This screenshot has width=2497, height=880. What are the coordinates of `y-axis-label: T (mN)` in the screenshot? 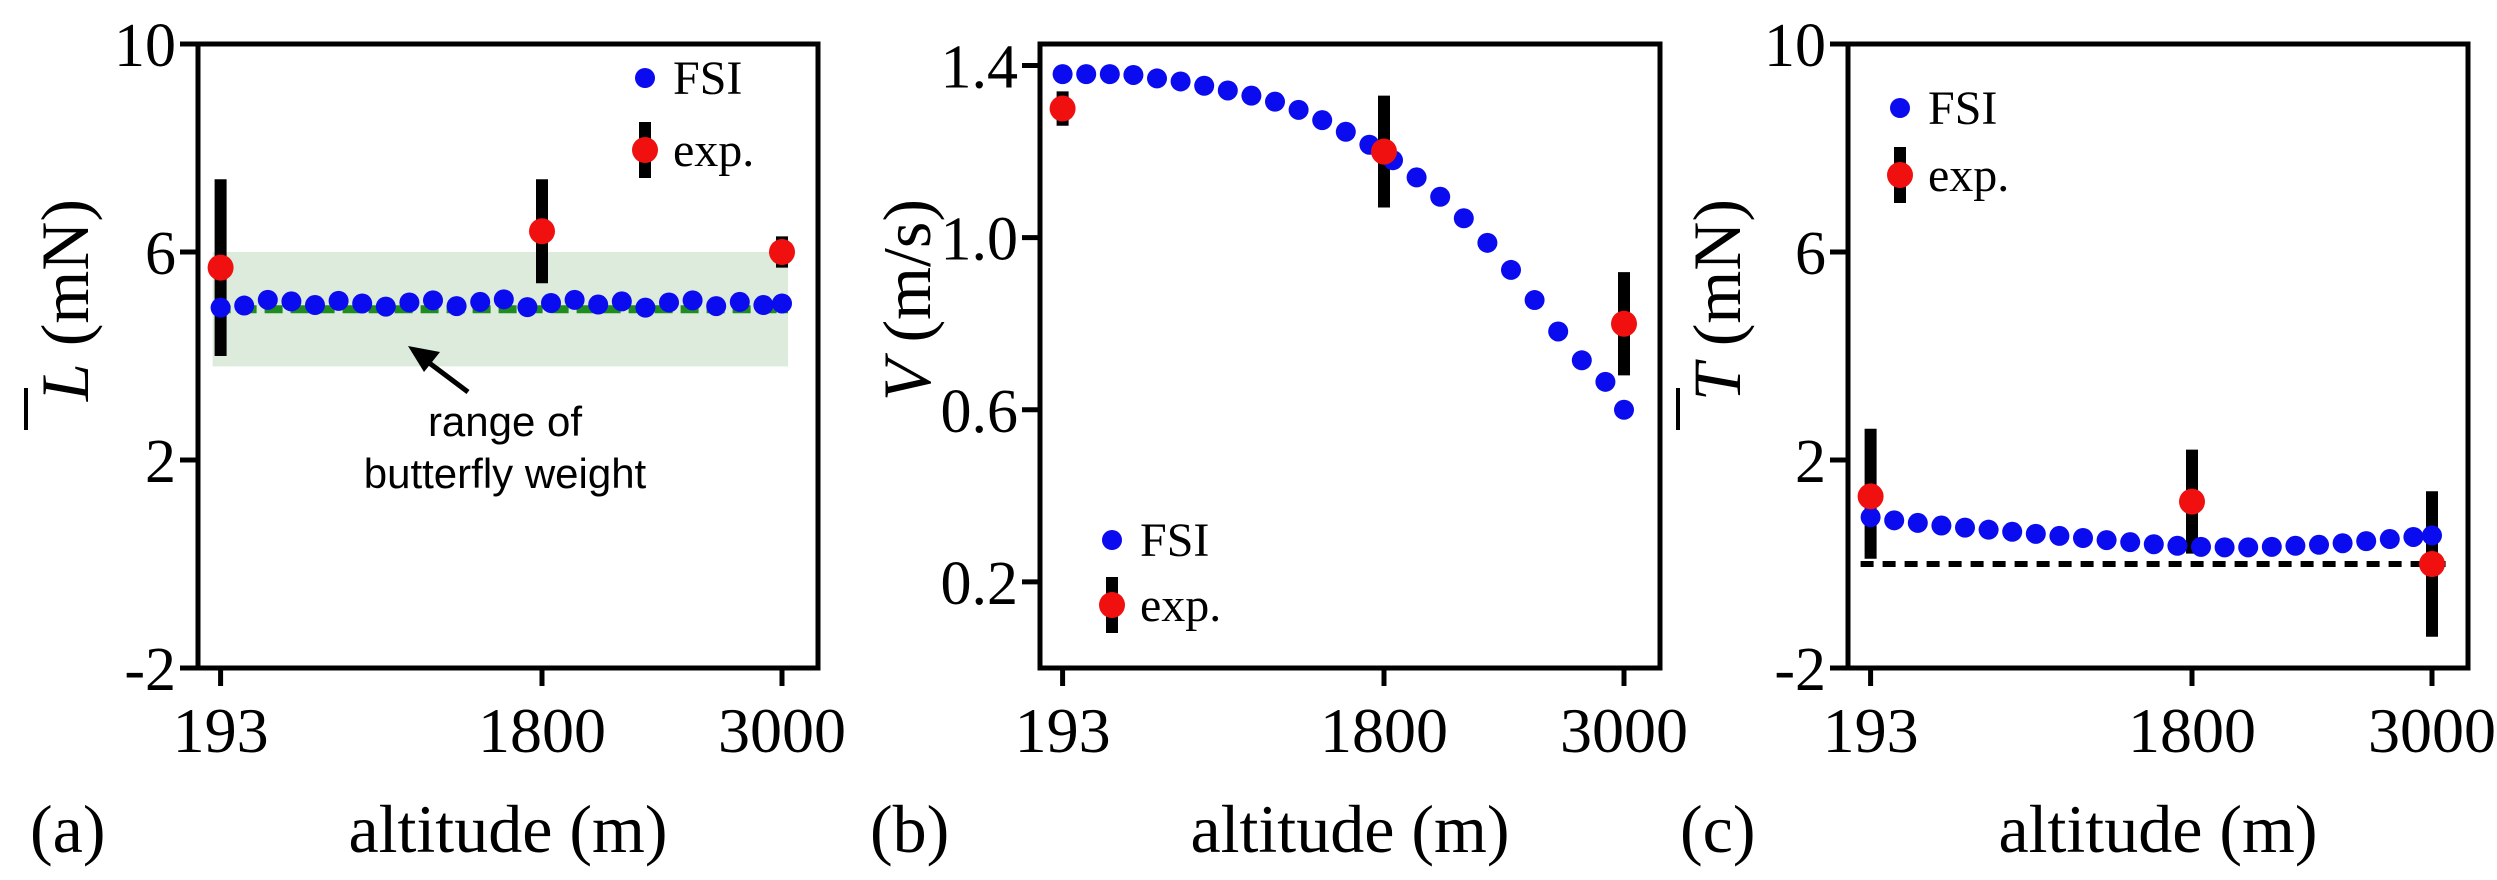 It's located at (1717, 300).